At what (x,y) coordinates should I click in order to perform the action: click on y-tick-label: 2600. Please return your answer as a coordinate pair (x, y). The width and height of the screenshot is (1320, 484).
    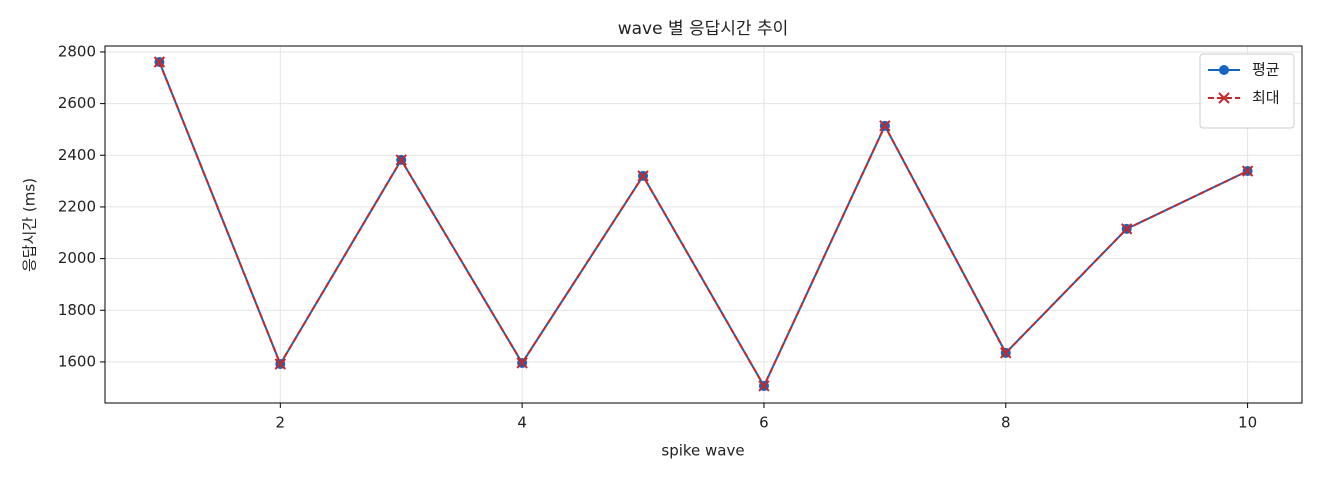
    Looking at the image, I should click on (77, 103).